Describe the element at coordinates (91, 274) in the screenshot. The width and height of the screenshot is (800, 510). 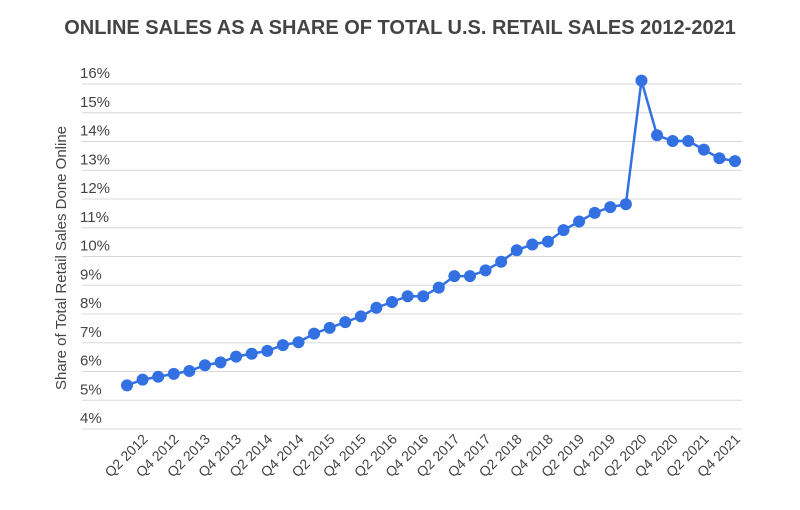
I see `y-tick-label: 9%` at that location.